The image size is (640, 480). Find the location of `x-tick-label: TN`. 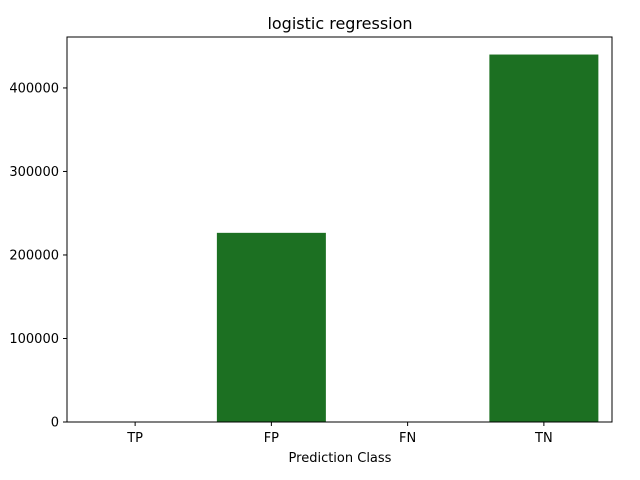

x-tick-label: TN is located at coordinates (543, 438).